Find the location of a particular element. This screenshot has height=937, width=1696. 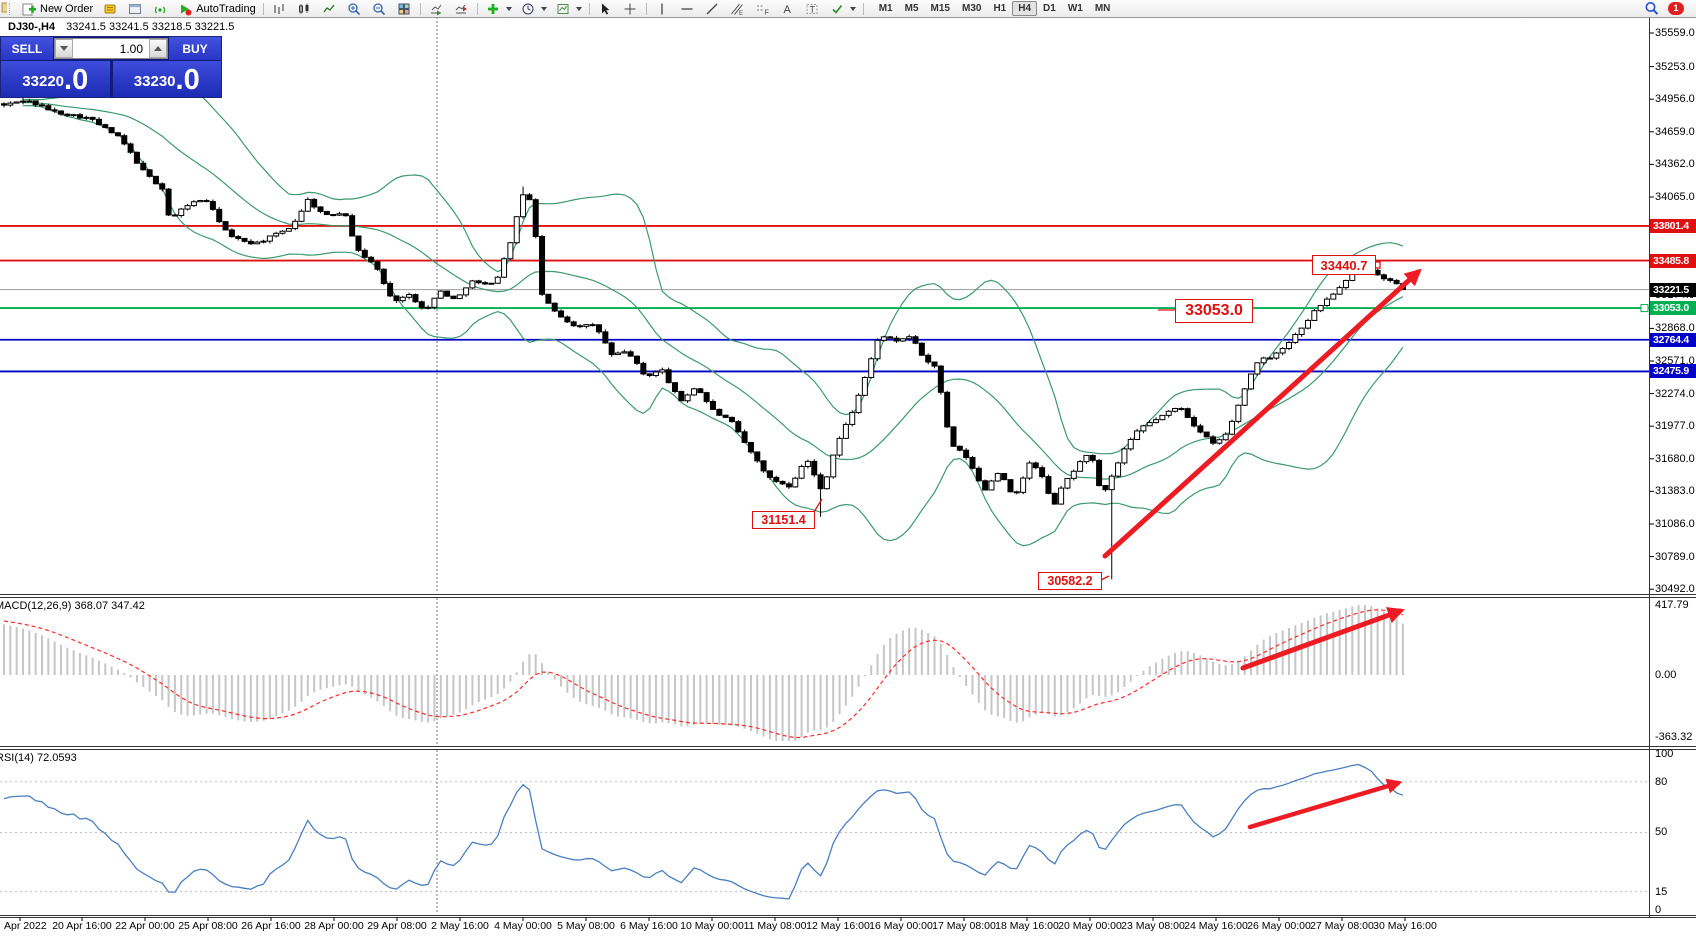

timeframe-mn-button: MN is located at coordinates (1103, 8).